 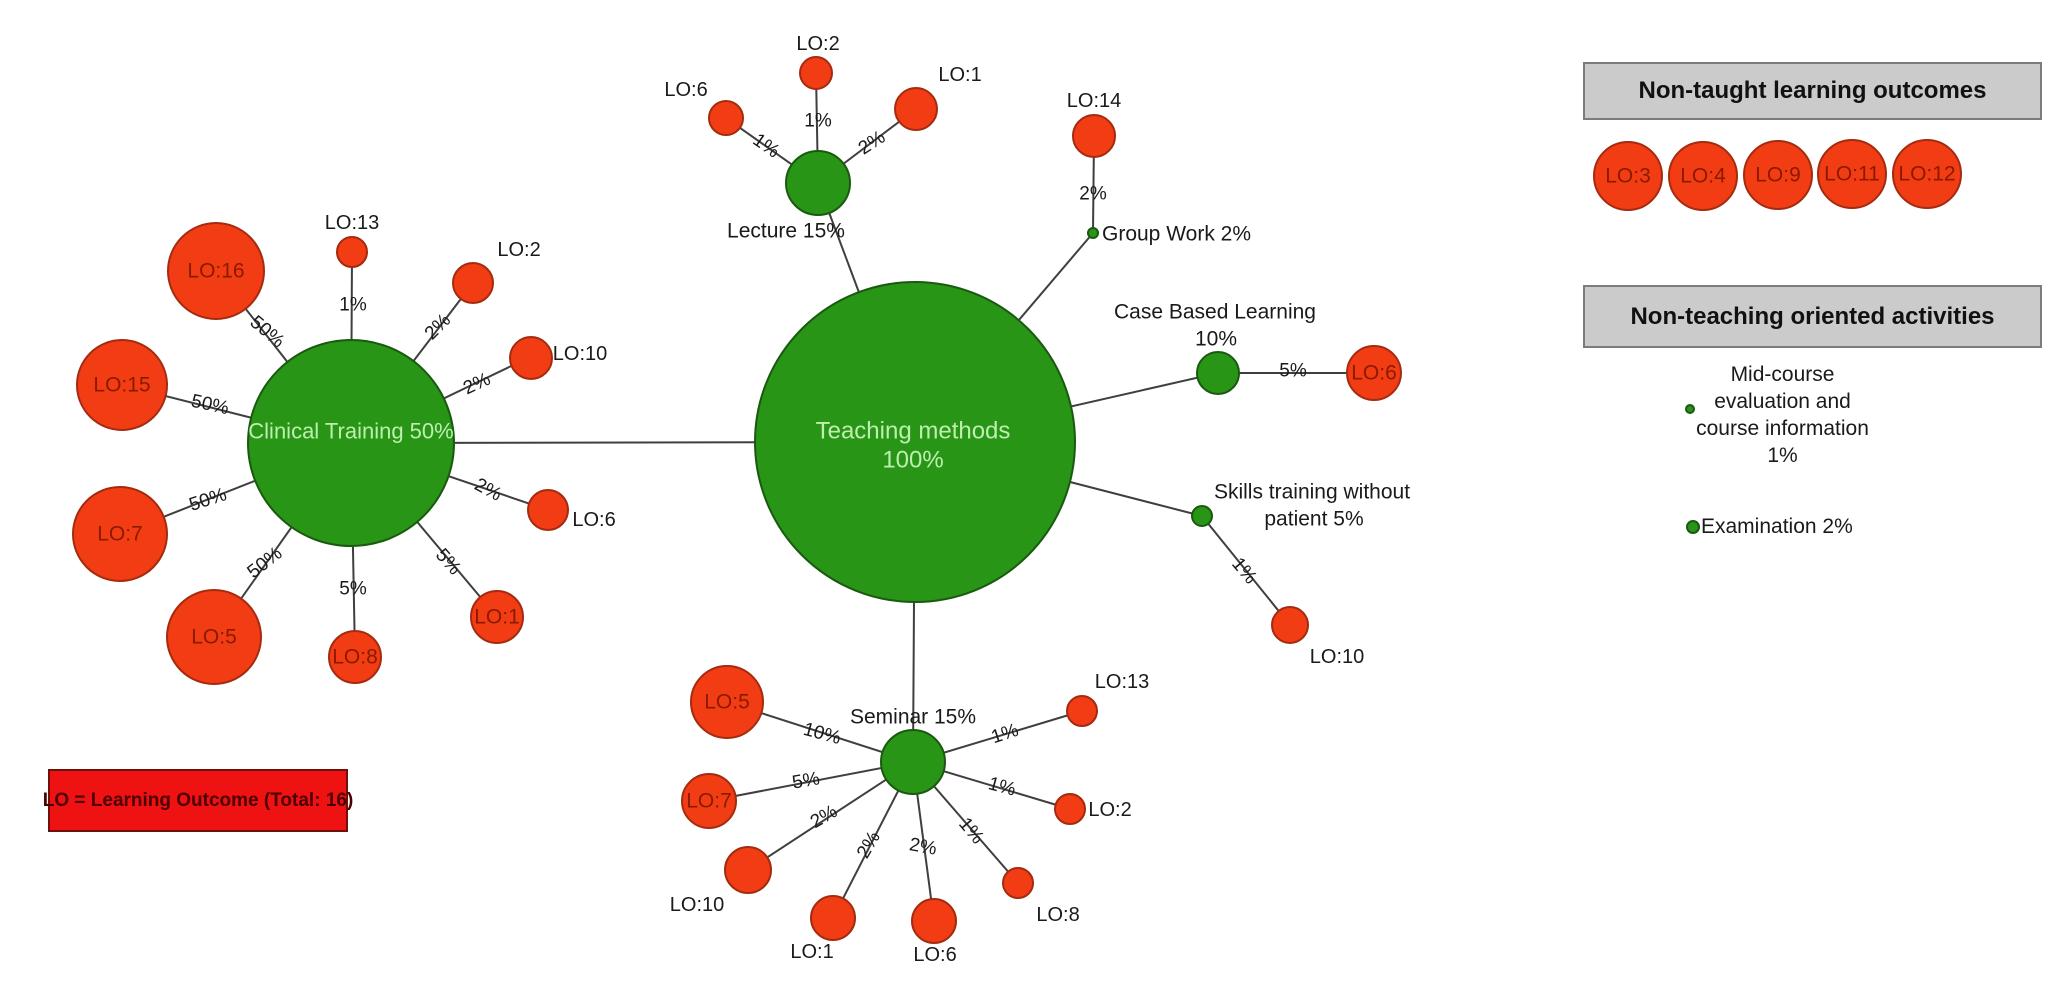 What do you see at coordinates (913, 717) in the screenshot?
I see `seminar-title: Seminar 15%` at bounding box center [913, 717].